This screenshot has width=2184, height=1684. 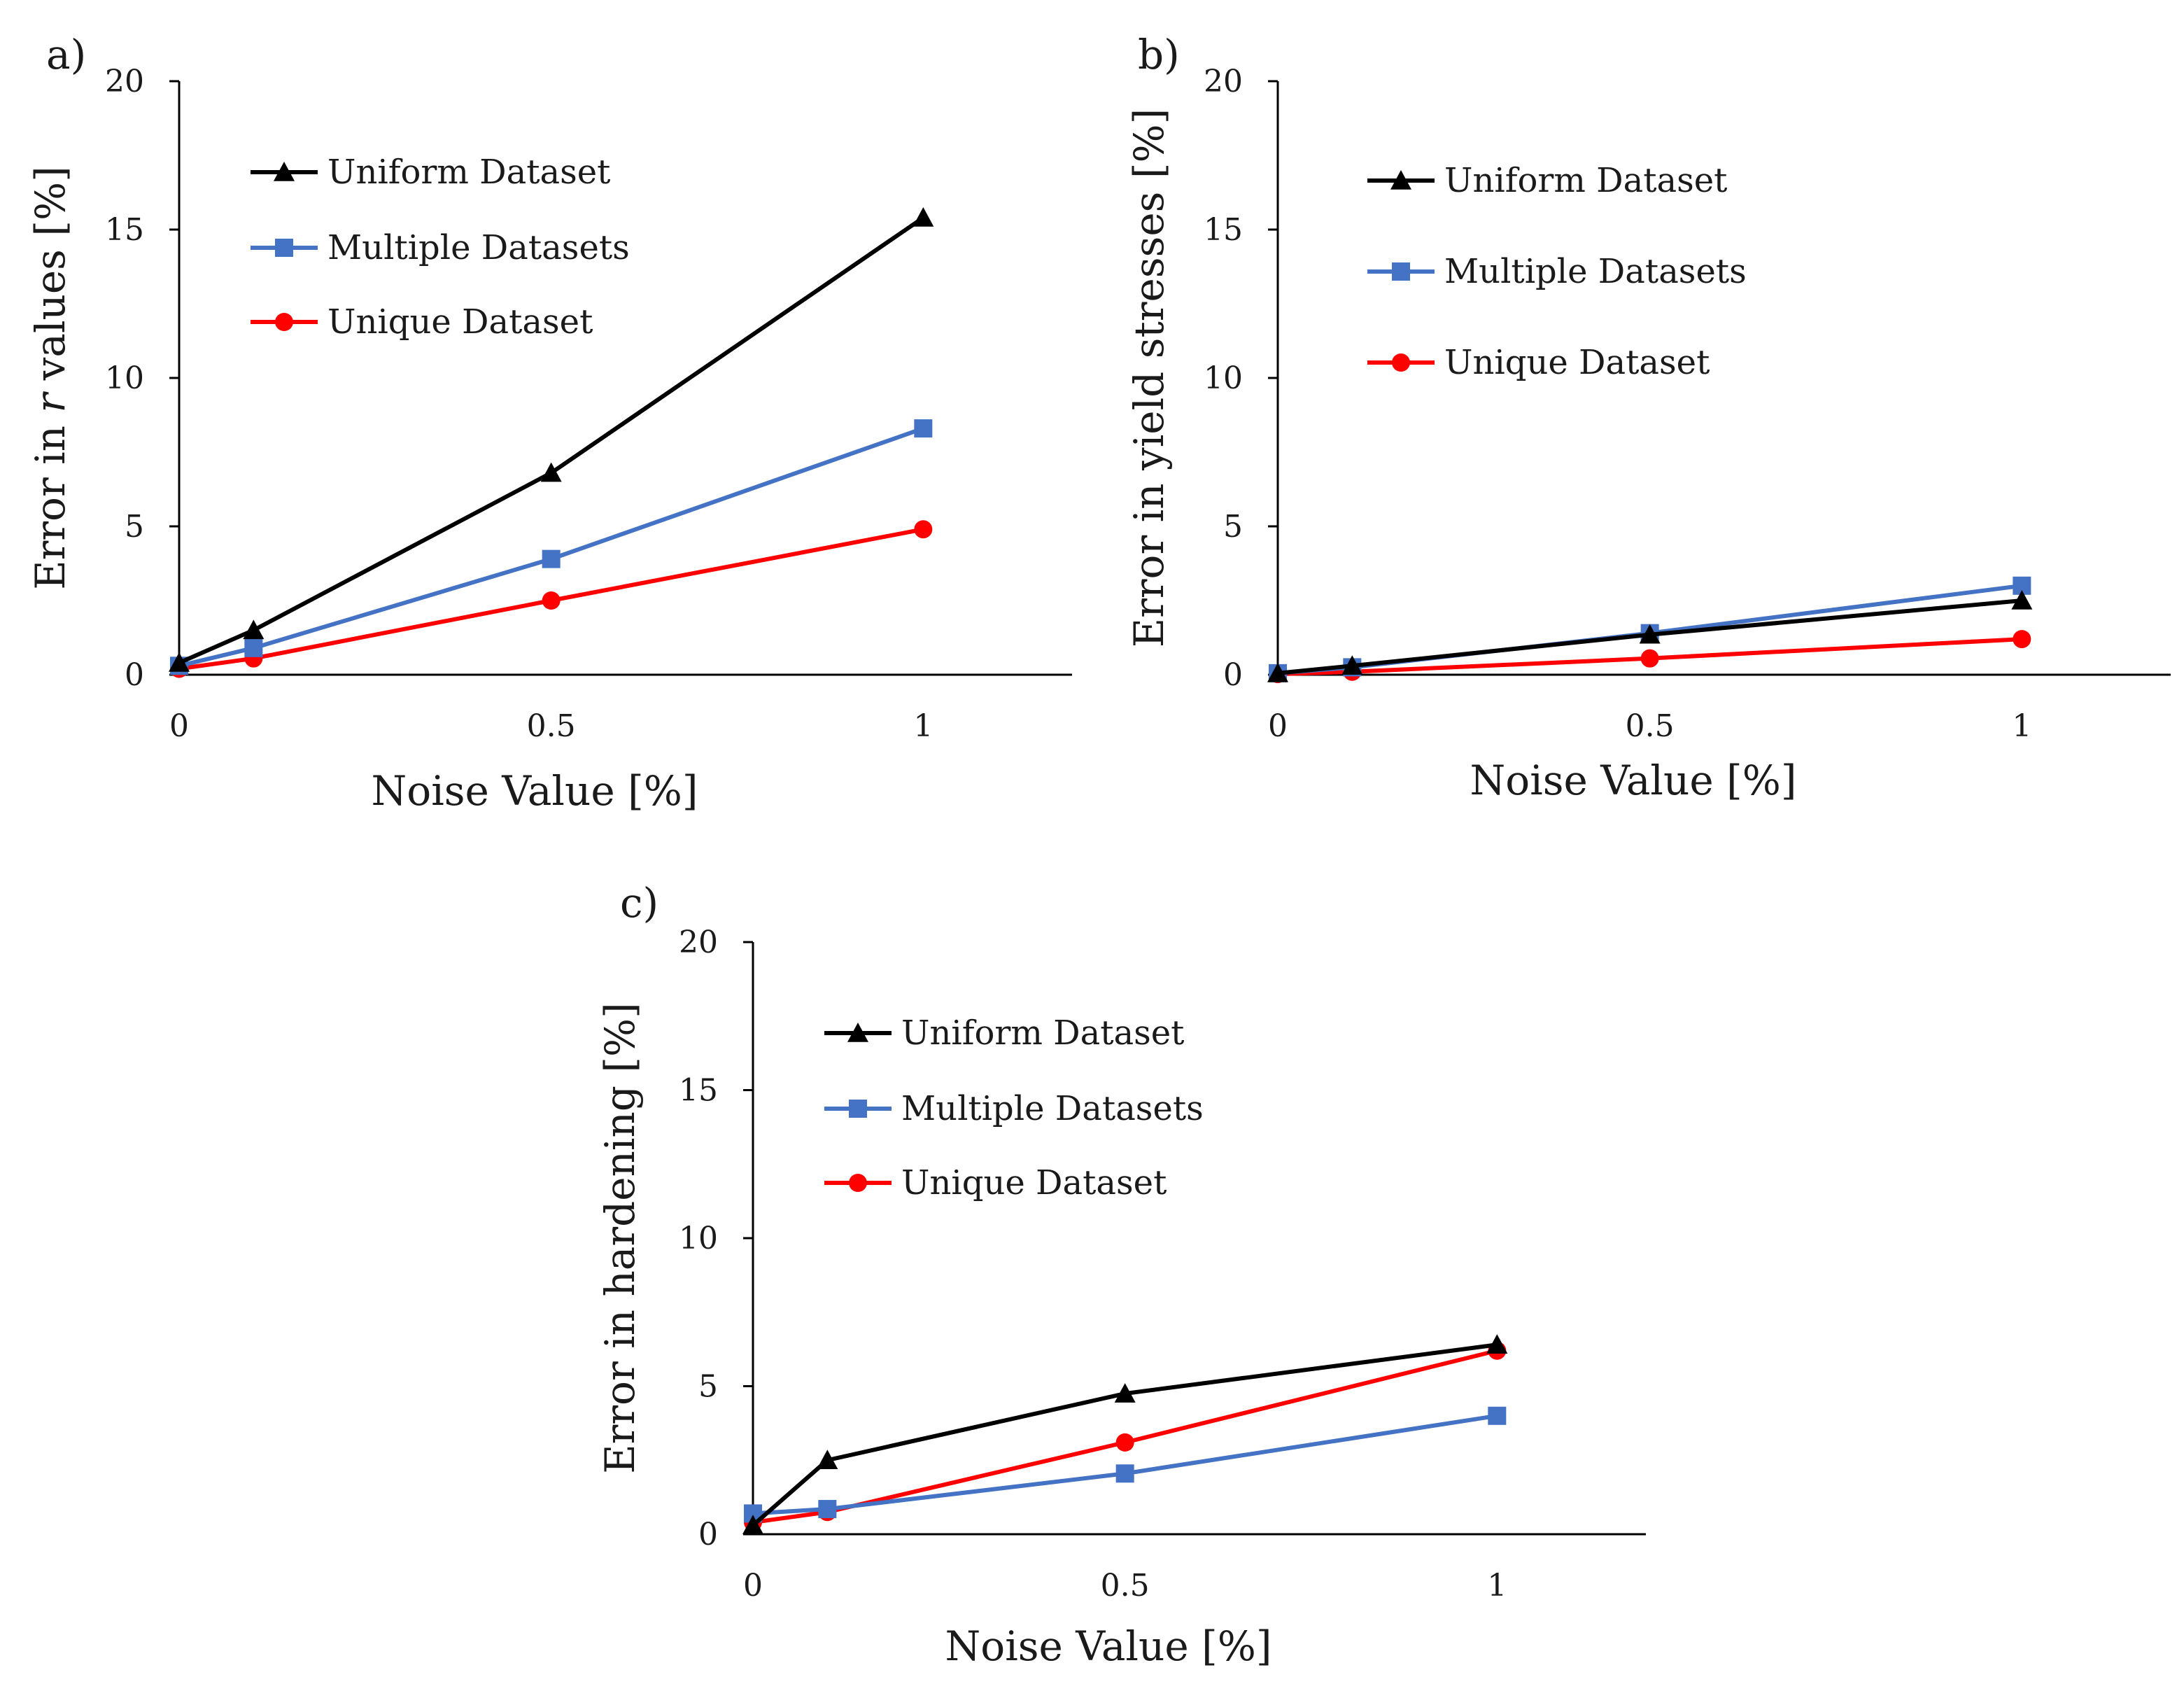 I want to click on y-axis-title-part: Error in yield stresses [%], so click(x=1149, y=378).